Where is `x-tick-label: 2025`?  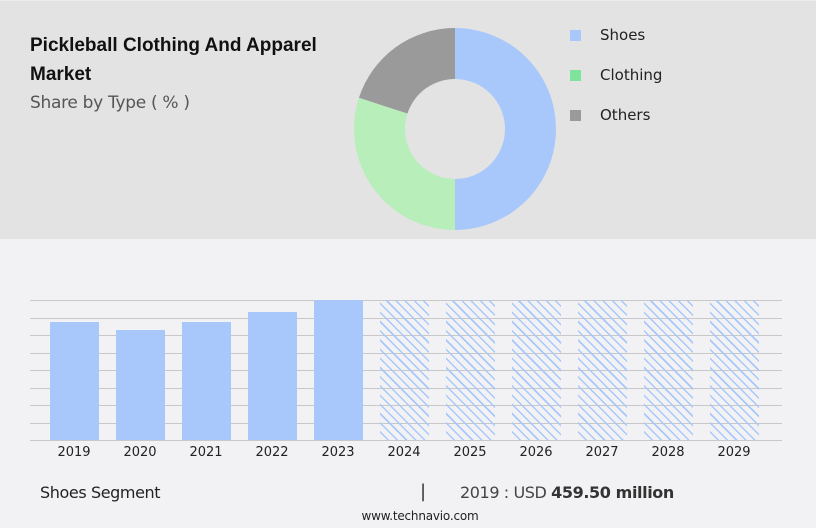
x-tick-label: 2025 is located at coordinates (470, 452).